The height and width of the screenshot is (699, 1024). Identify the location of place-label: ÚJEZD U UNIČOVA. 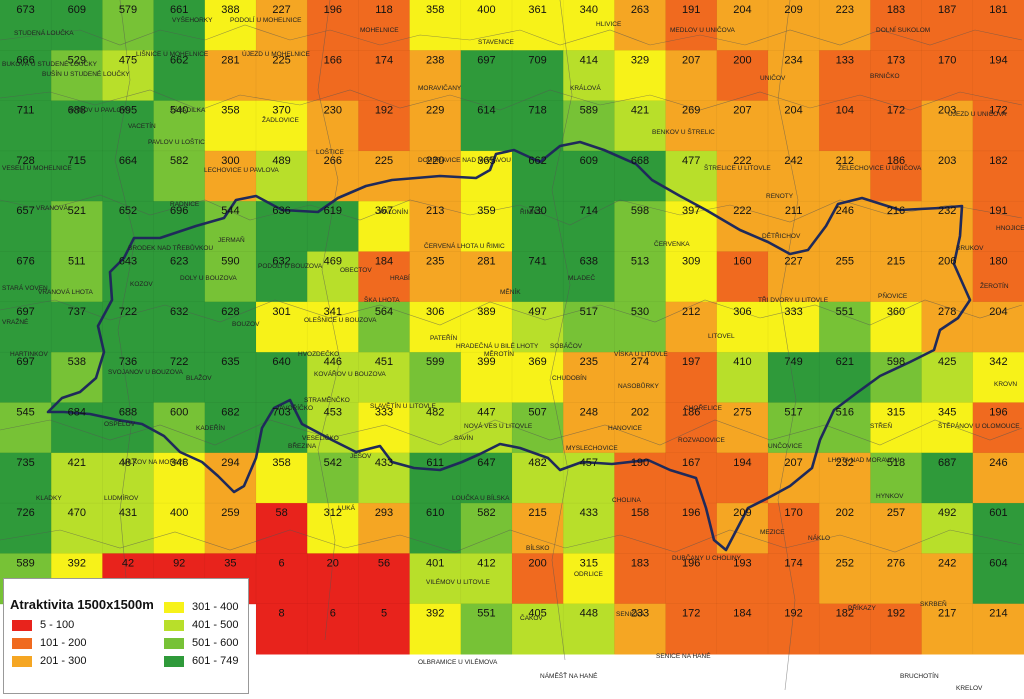
(977, 113).